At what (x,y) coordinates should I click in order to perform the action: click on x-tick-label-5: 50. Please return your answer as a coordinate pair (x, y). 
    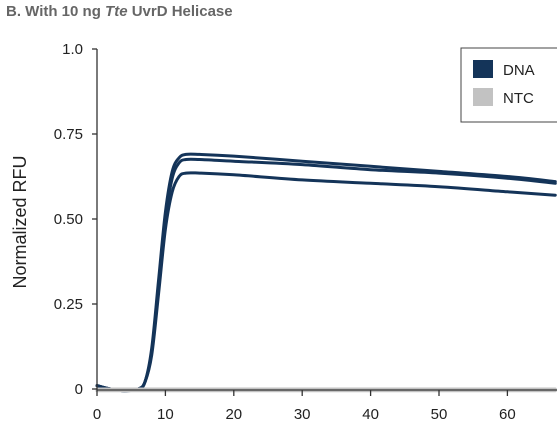
    Looking at the image, I should click on (439, 414).